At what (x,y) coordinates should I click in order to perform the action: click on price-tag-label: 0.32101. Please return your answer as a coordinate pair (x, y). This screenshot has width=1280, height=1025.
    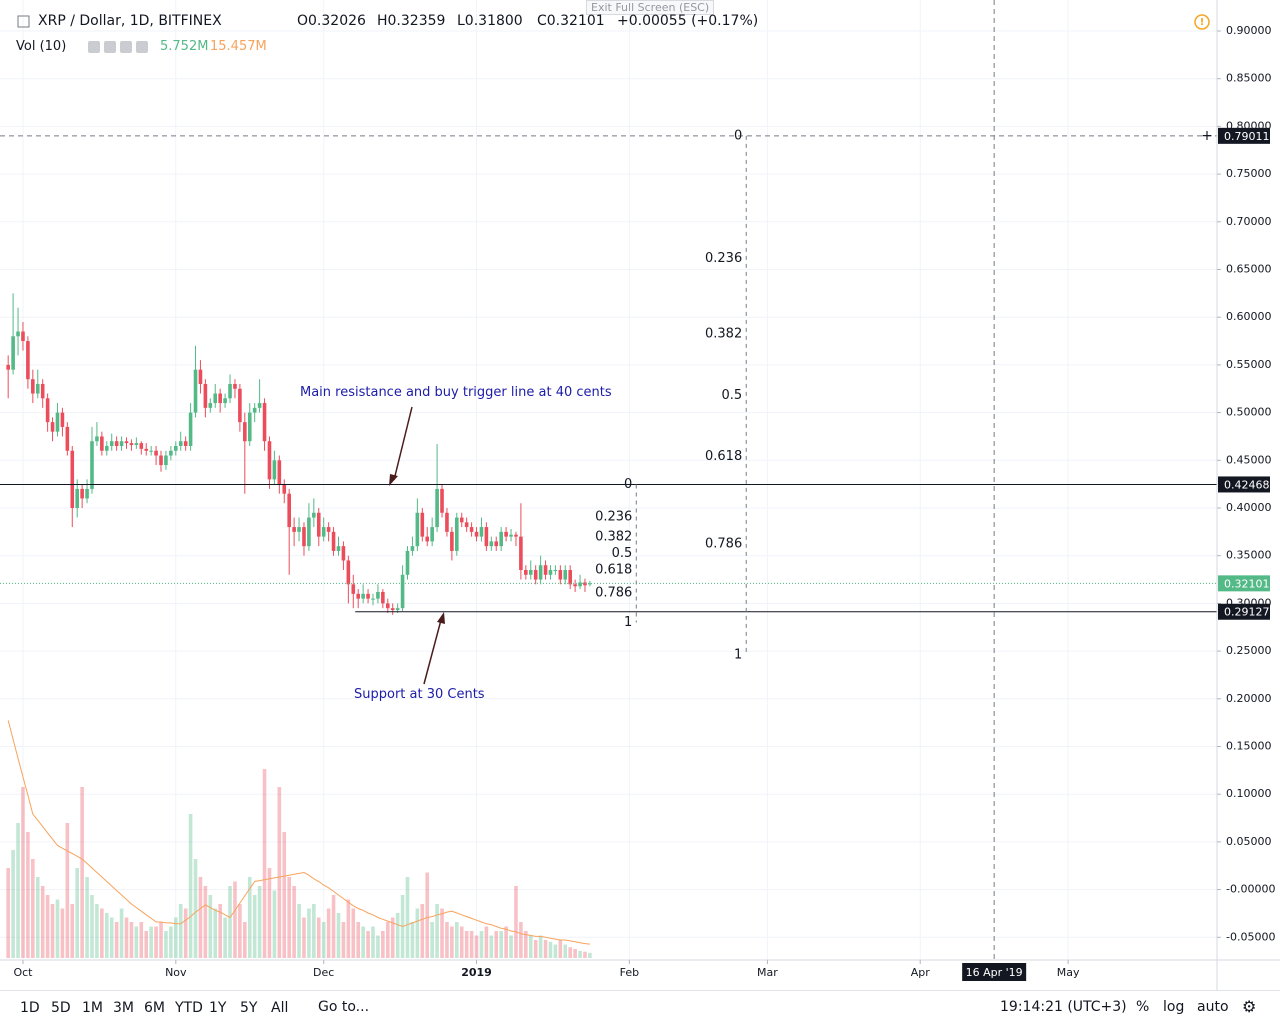
    Looking at the image, I should click on (1247, 583).